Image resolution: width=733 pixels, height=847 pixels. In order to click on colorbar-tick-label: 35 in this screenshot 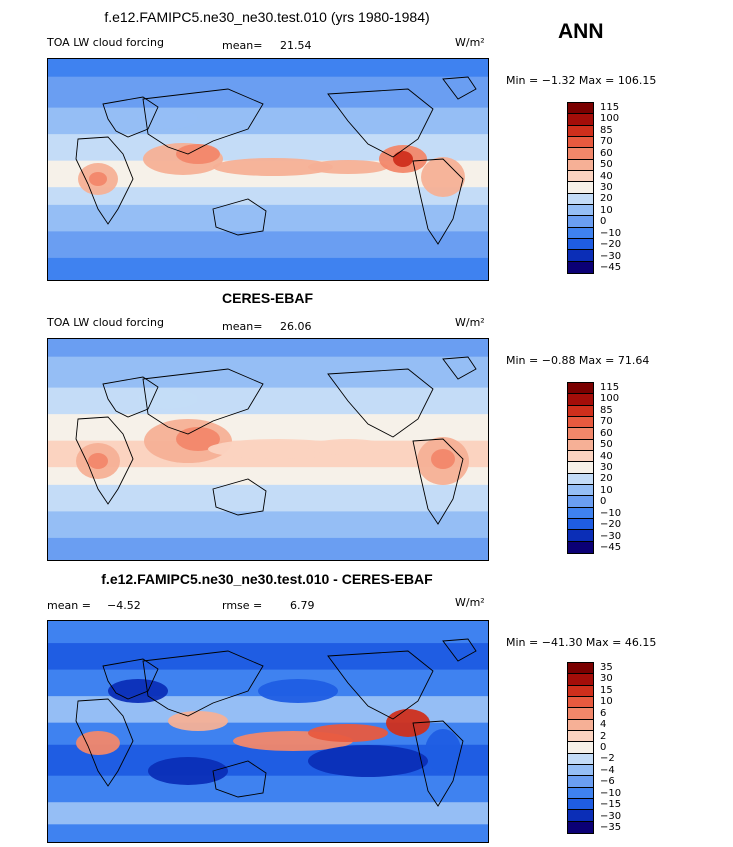, I will do `click(606, 667)`.